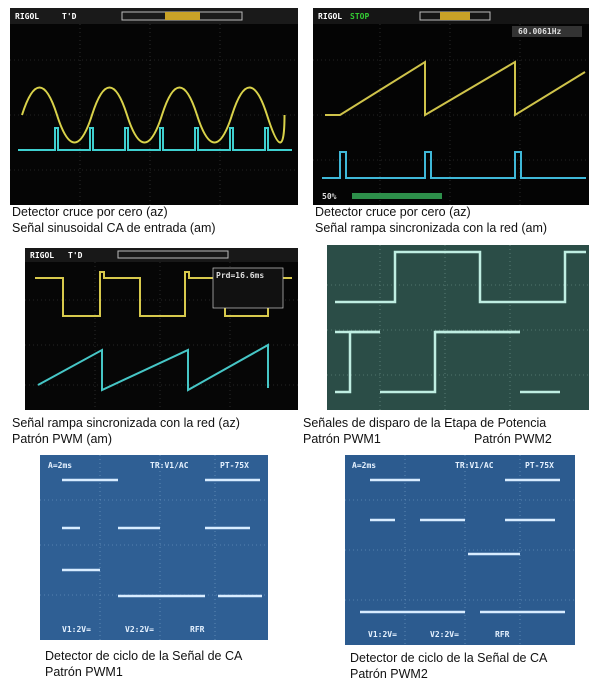 This screenshot has height=682, width=589. I want to click on screen-label: STOP, so click(359, 16).